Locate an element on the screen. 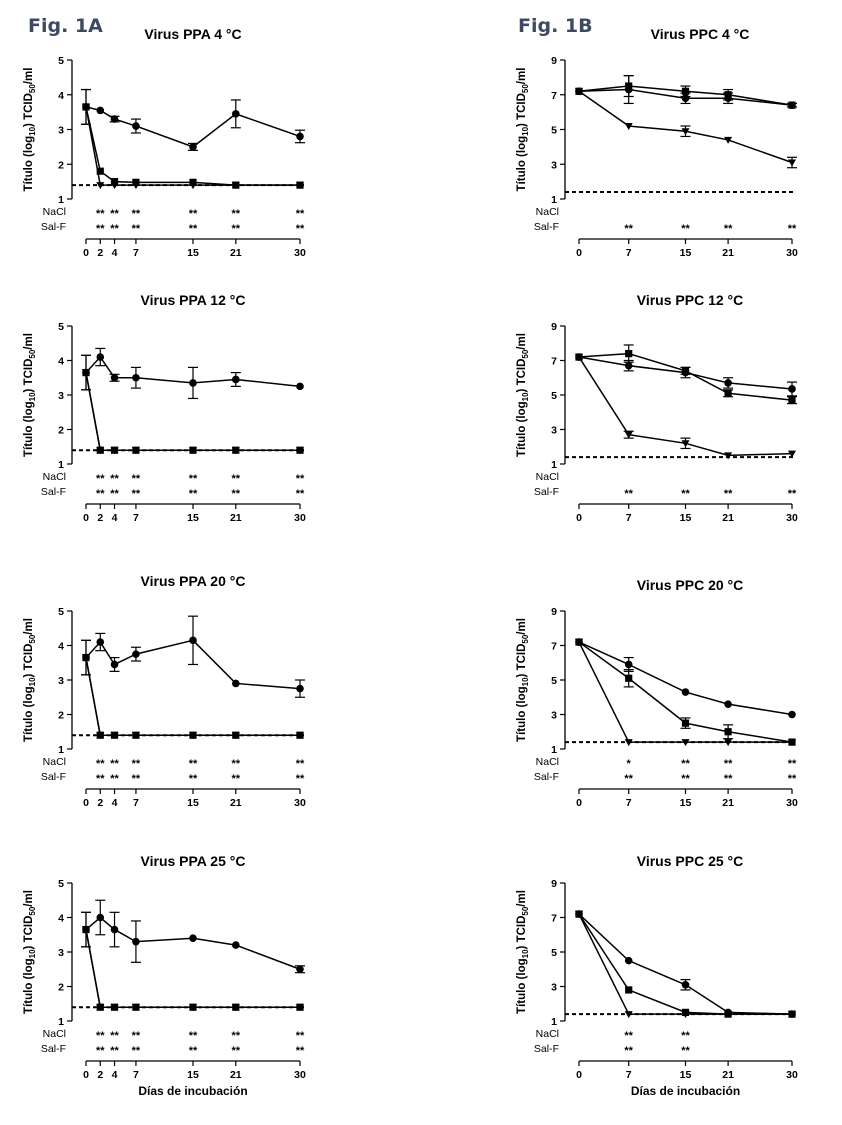 This screenshot has height=1125, width=842. x-tick-label: 0 is located at coordinates (579, 518).